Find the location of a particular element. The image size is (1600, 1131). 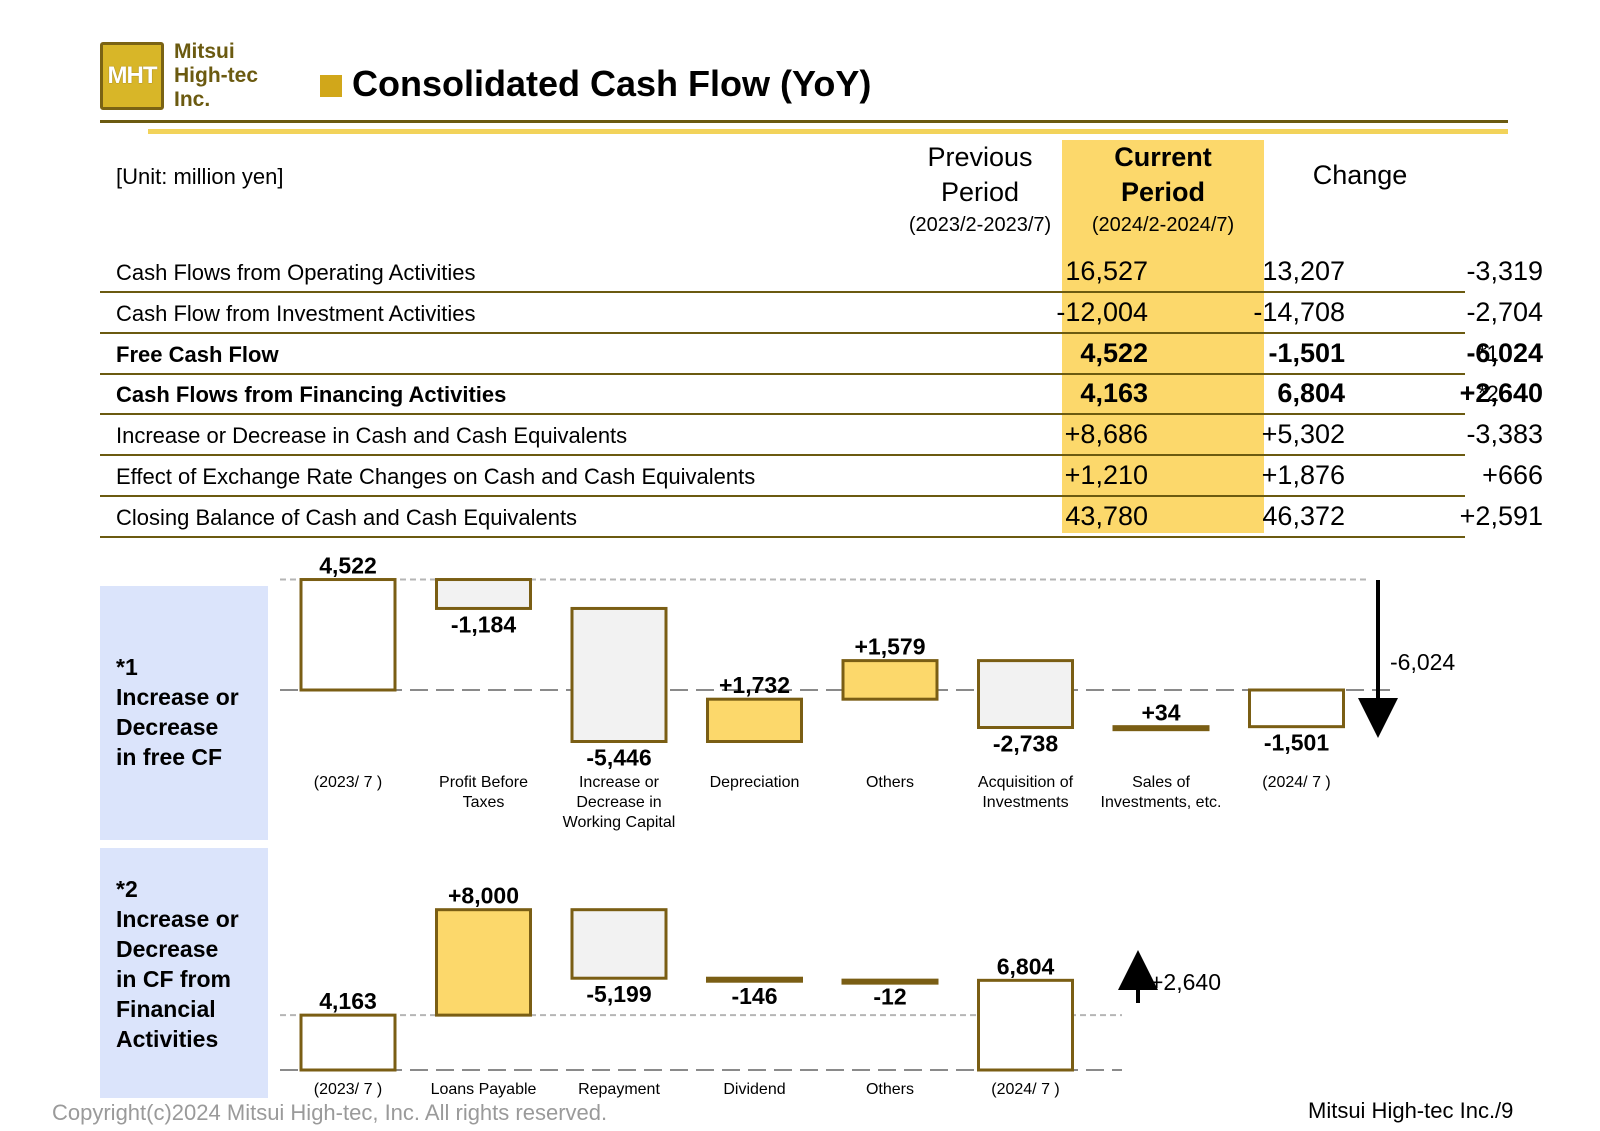

data-label: -5,446 is located at coordinates (618, 757).